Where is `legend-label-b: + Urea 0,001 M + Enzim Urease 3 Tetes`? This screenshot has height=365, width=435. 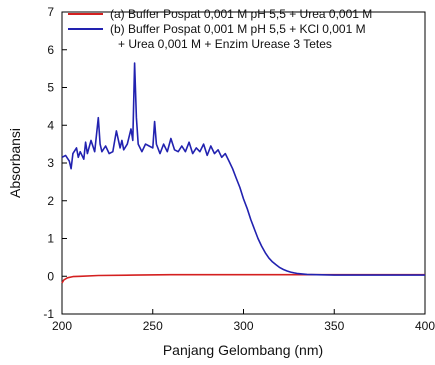
legend-label-b: + Urea 0,001 M + Enzim Urease 3 Tetes is located at coordinates (225, 44).